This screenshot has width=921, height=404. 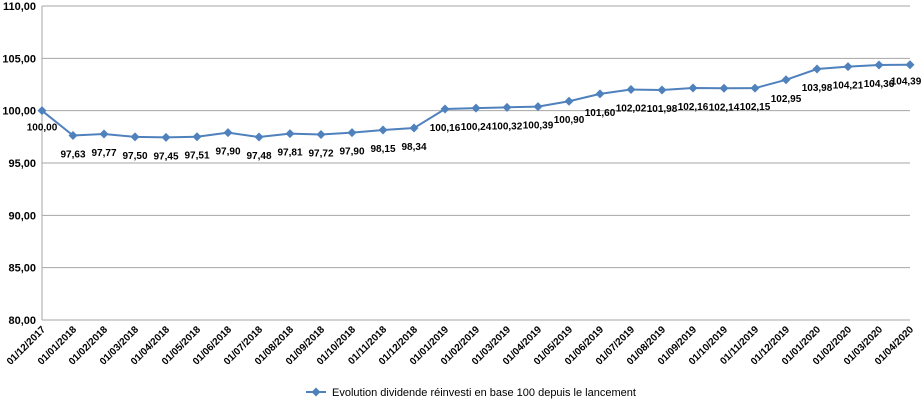 I want to click on data-label: 97,51, so click(x=196, y=156).